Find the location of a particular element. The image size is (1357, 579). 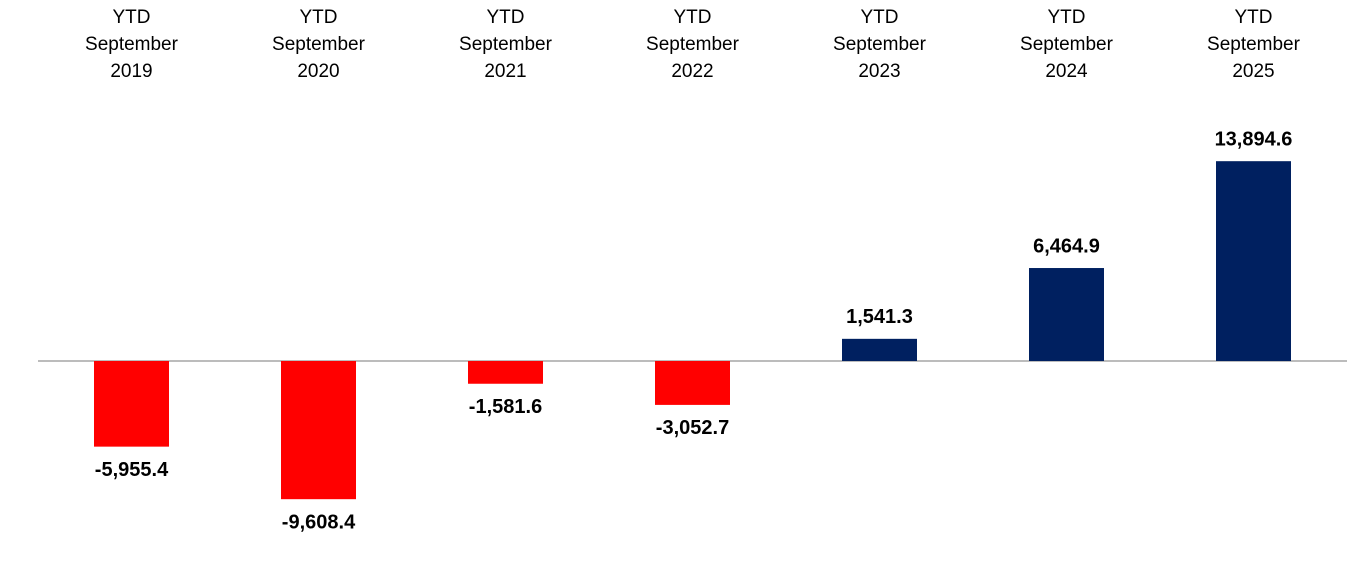

category-label: YTD September 2022 is located at coordinates (692, 44).